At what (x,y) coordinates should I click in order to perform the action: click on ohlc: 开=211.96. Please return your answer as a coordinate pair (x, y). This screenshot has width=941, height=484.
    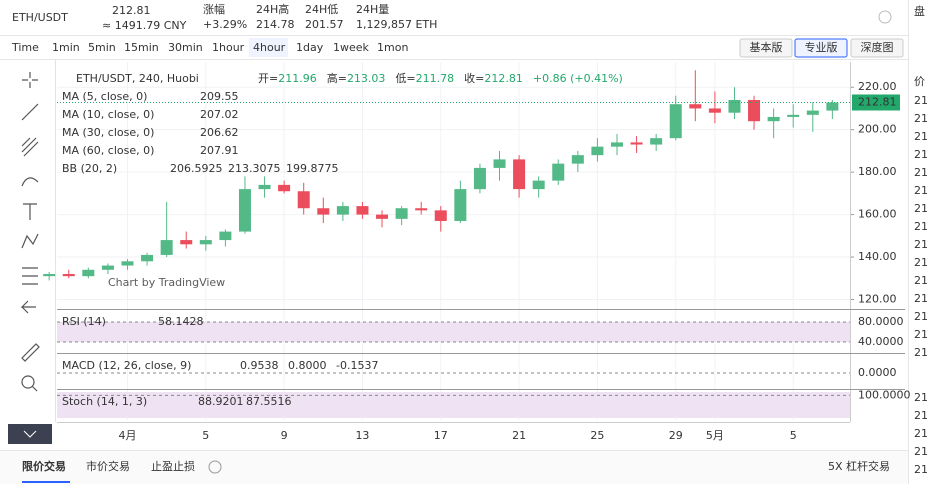
    Looking at the image, I should click on (287, 78).